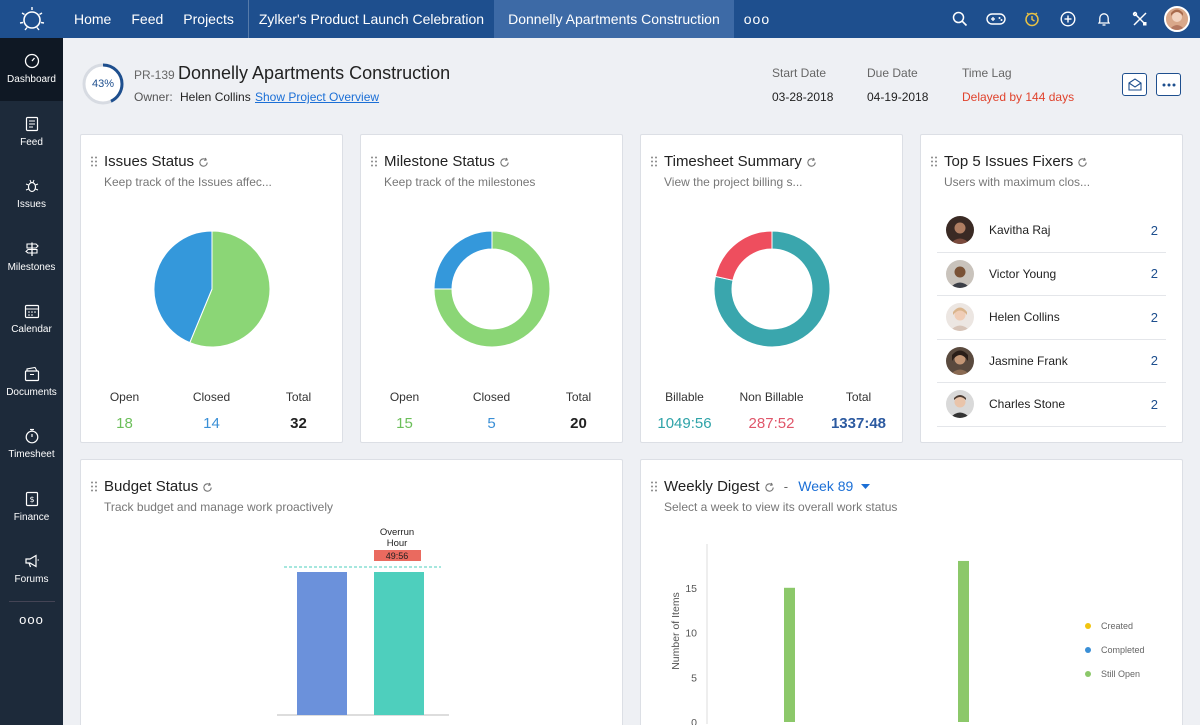  I want to click on sidebar-item-label: Issues, so click(31, 205).